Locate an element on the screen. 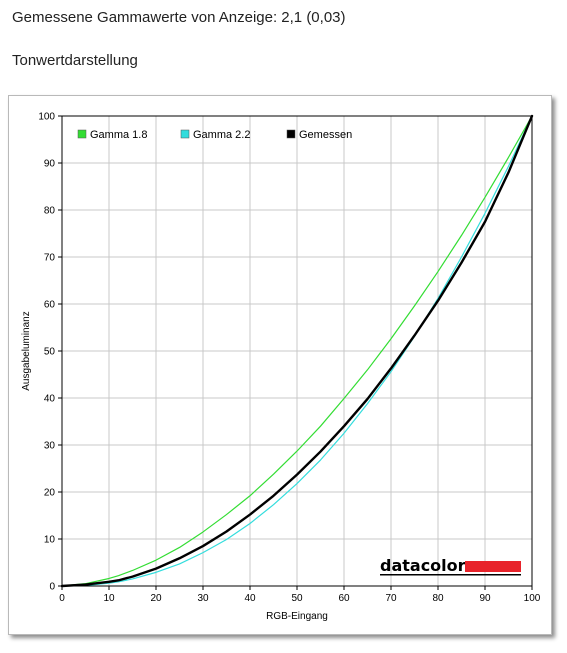  x-tick-label: 60 is located at coordinates (344, 598).